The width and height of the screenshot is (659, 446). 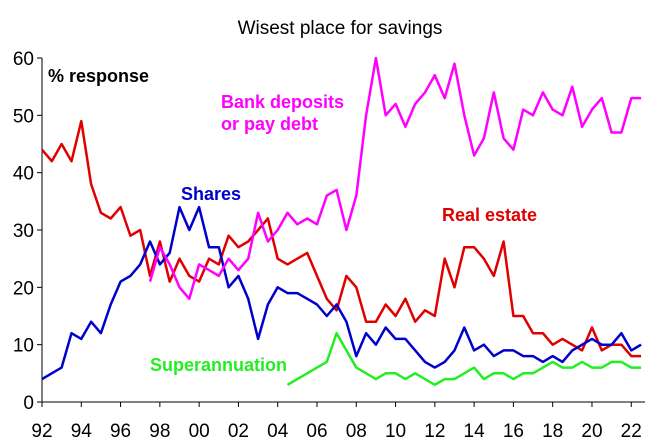 I want to click on series-label: Real estate, so click(x=490, y=215).